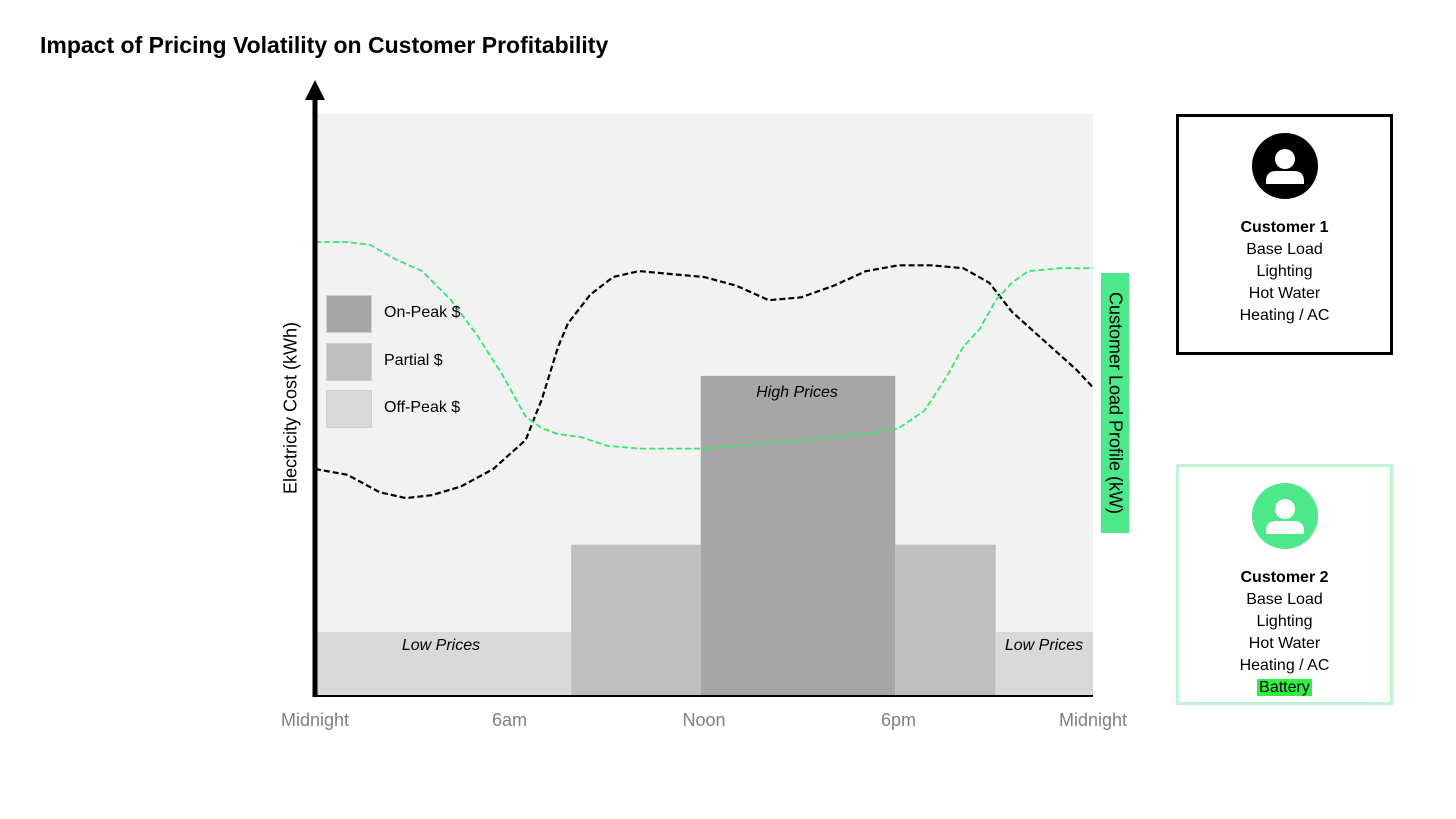  What do you see at coordinates (704, 720) in the screenshot?
I see `x-tick-label: Noon` at bounding box center [704, 720].